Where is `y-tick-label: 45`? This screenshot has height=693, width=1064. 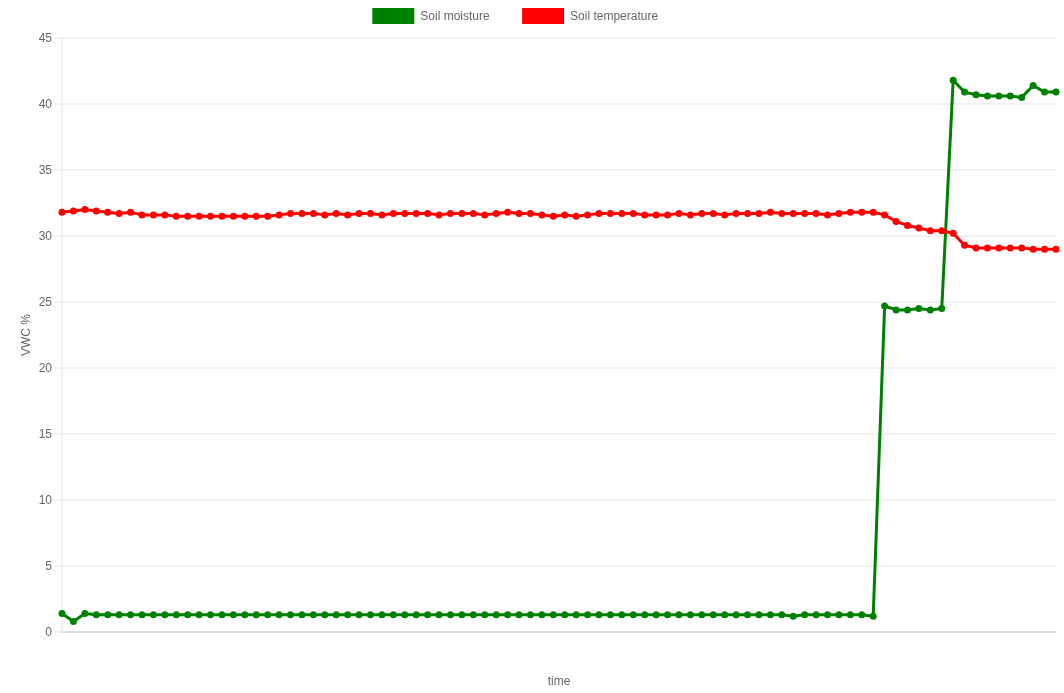
y-tick-label: 45 is located at coordinates (45, 38).